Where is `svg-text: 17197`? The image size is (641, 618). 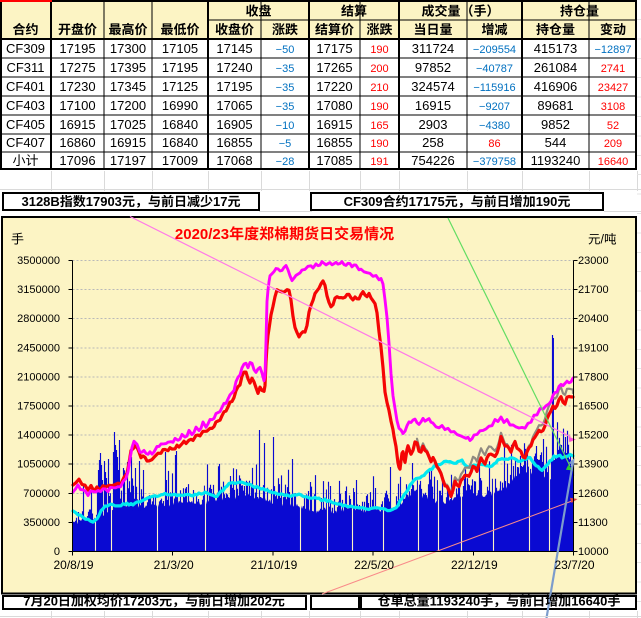
svg-text: 17197 is located at coordinates (128, 160).